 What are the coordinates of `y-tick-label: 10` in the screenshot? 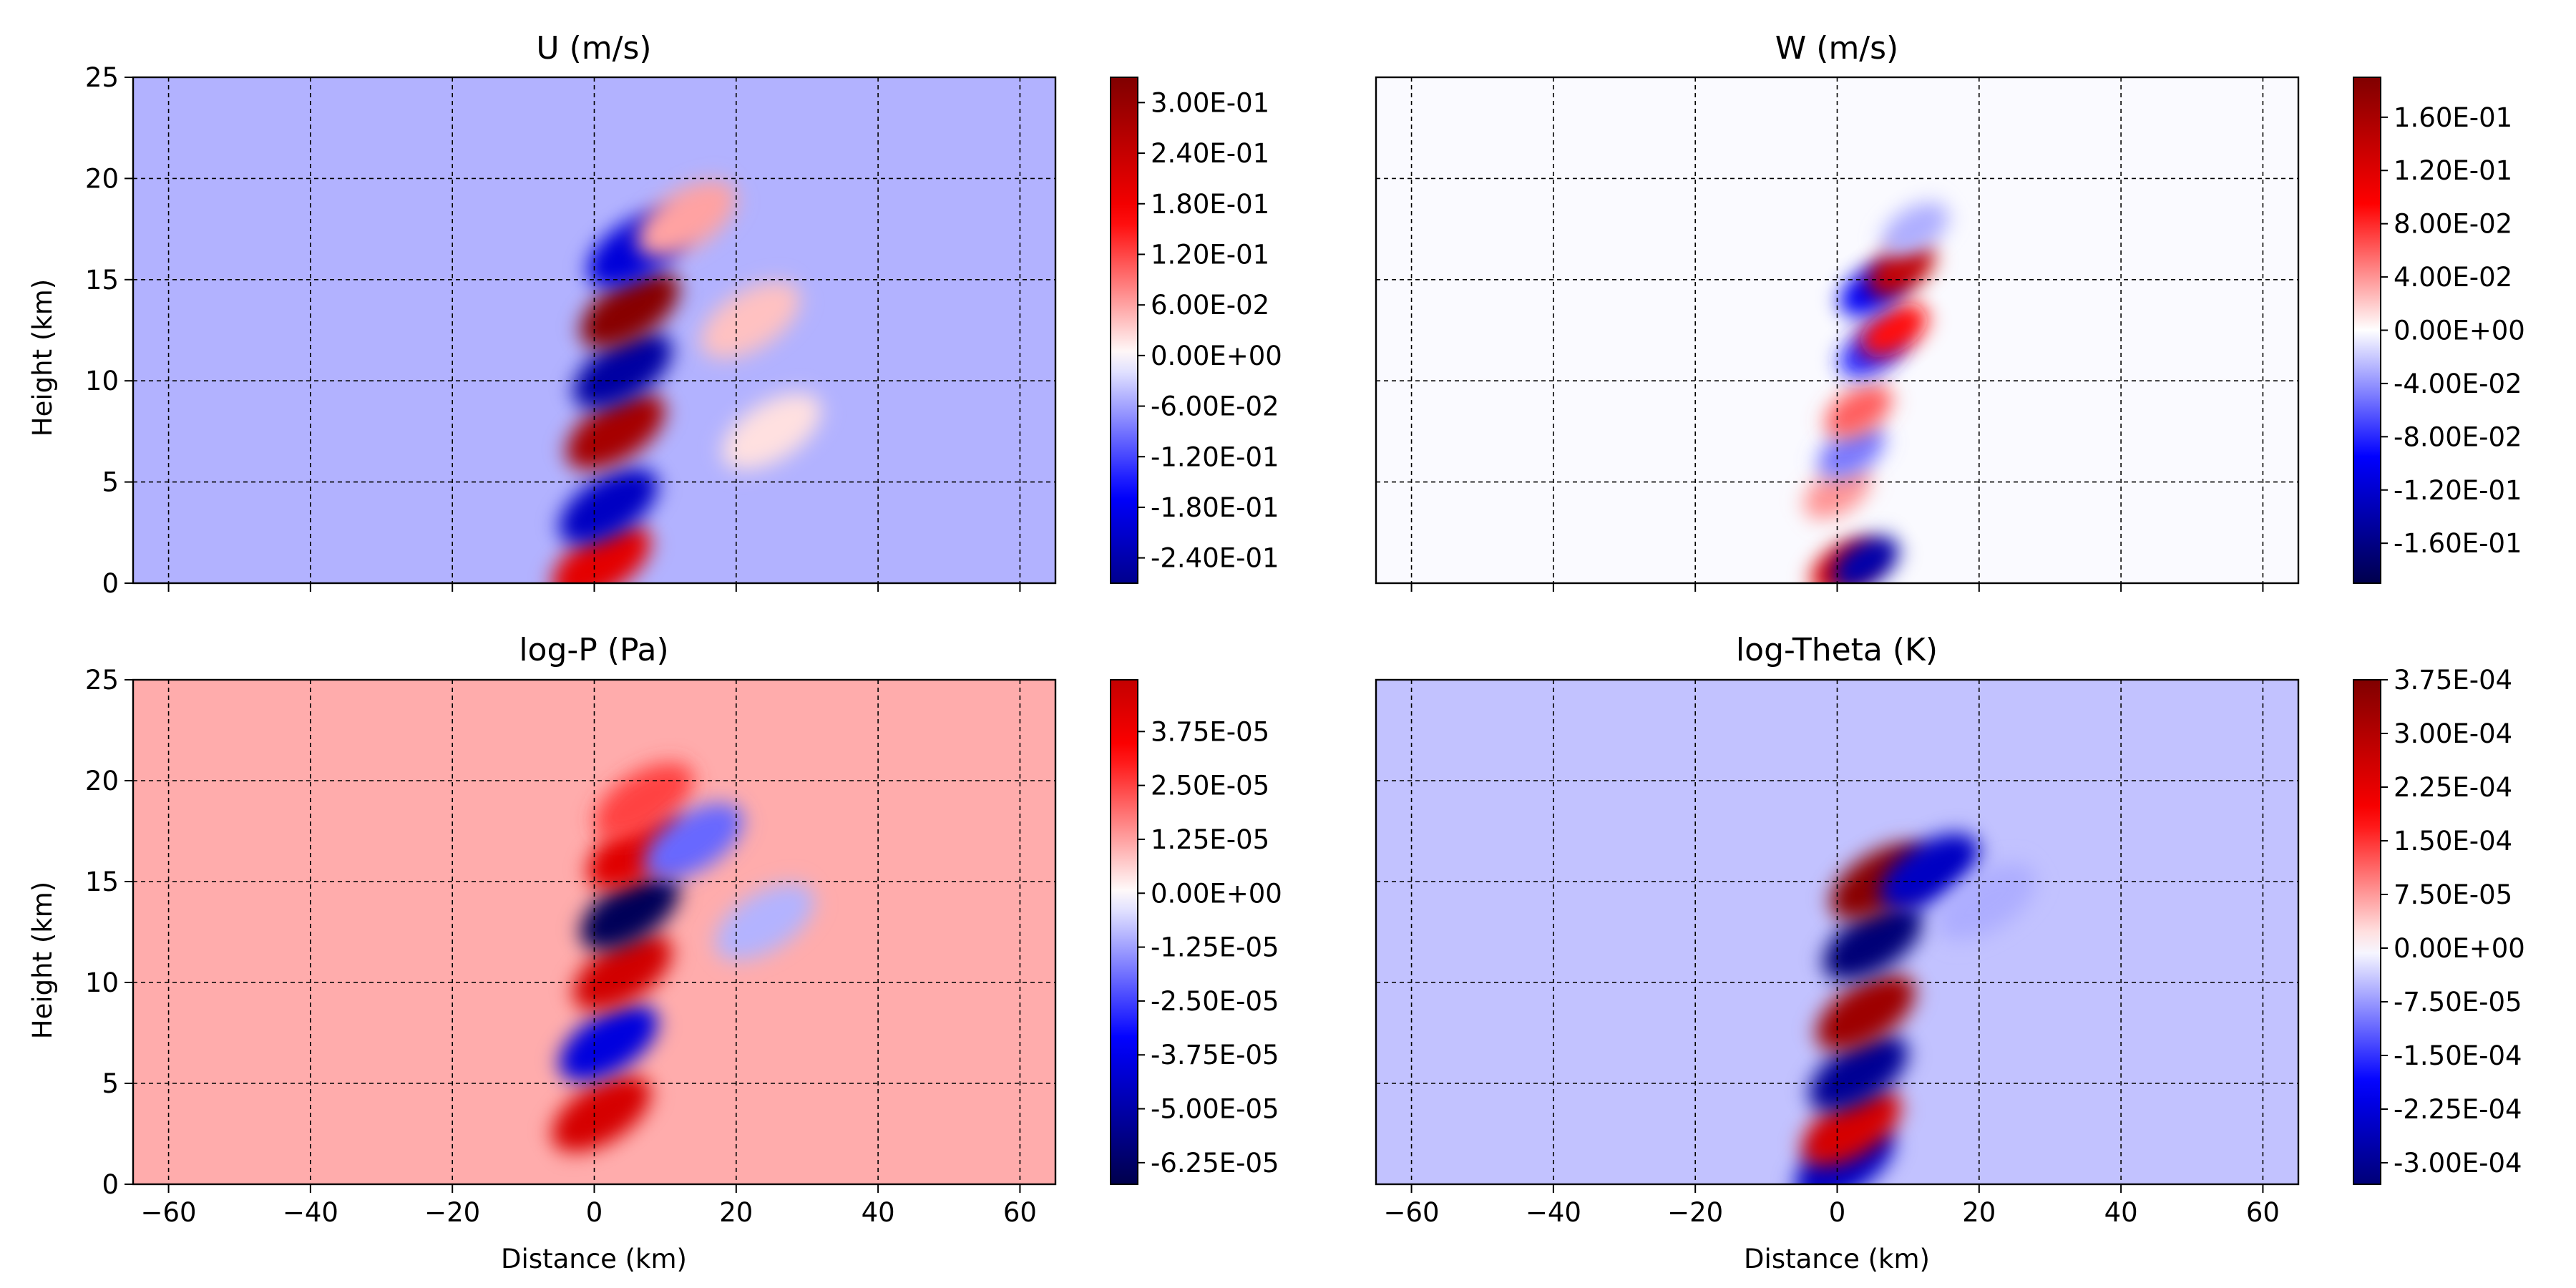 It's located at (102, 381).